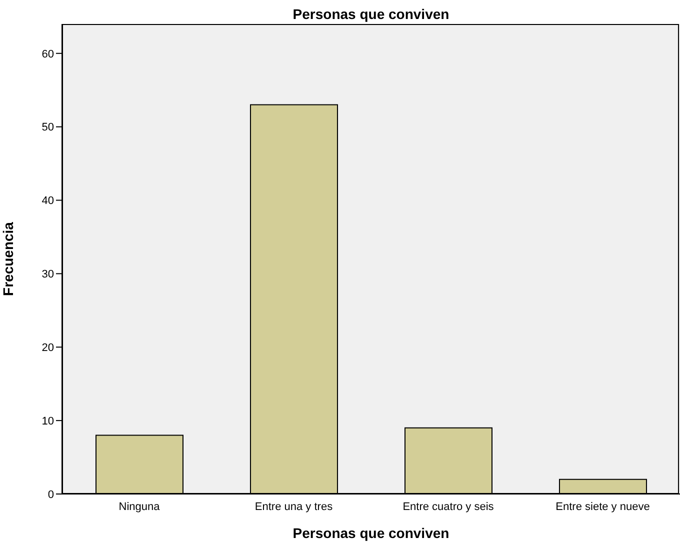 The height and width of the screenshot is (544, 680). Describe the element at coordinates (48, 348) in the screenshot. I see `y-tick-label: 20` at that location.